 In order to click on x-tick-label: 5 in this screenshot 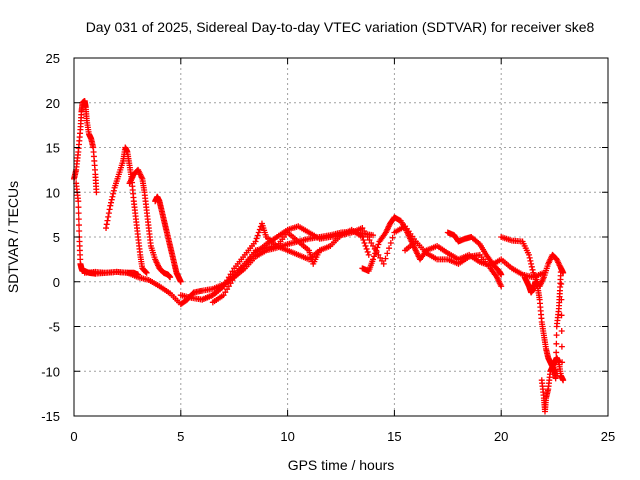, I will do `click(180, 436)`.